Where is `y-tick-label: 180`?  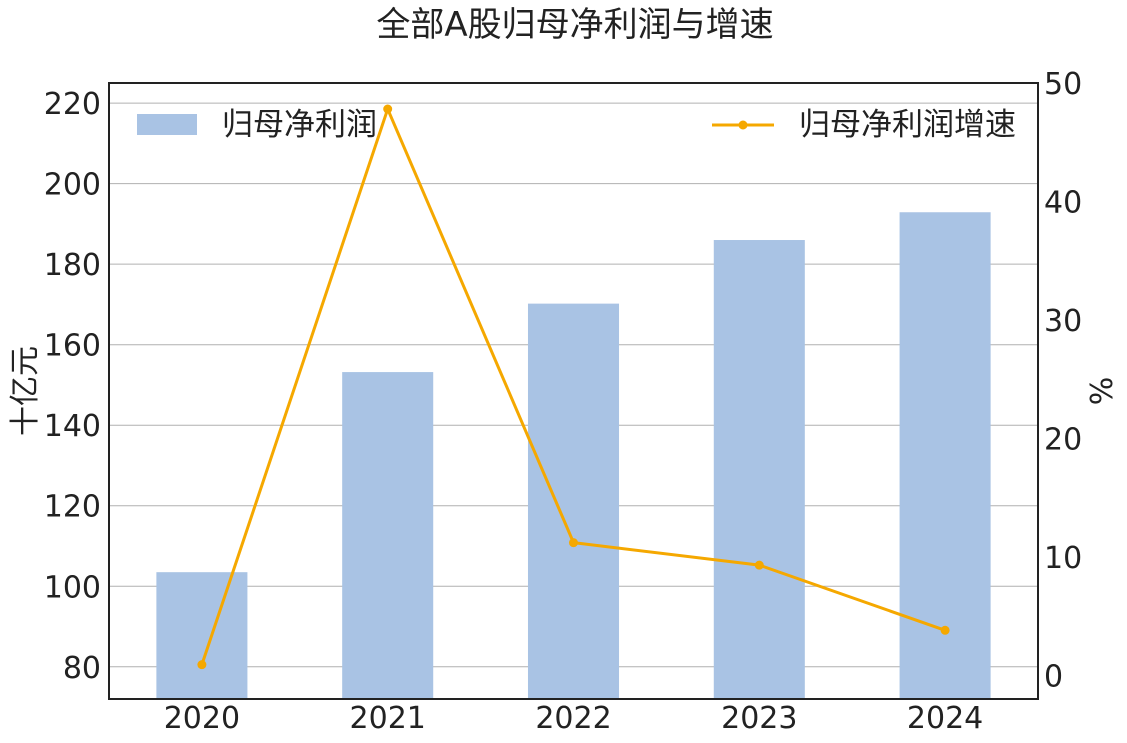 y-tick-label: 180 is located at coordinates (72, 265).